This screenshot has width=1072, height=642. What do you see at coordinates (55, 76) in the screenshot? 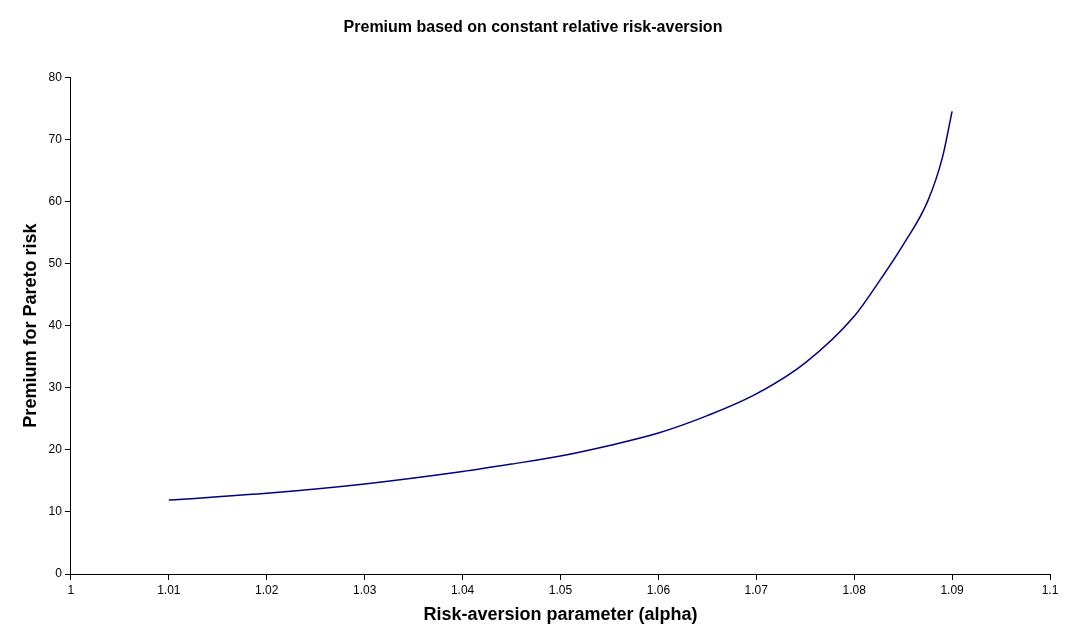
I see `y-tick-label: 80` at bounding box center [55, 76].